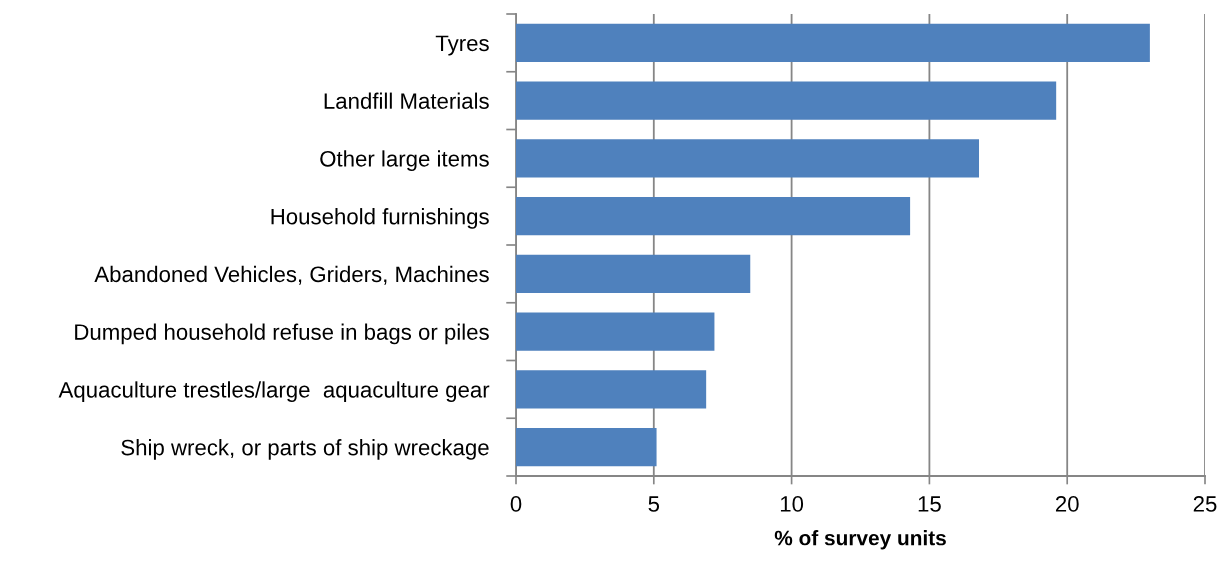 This screenshot has height=562, width=1222. I want to click on x-tick-label: 20, so click(1067, 504).